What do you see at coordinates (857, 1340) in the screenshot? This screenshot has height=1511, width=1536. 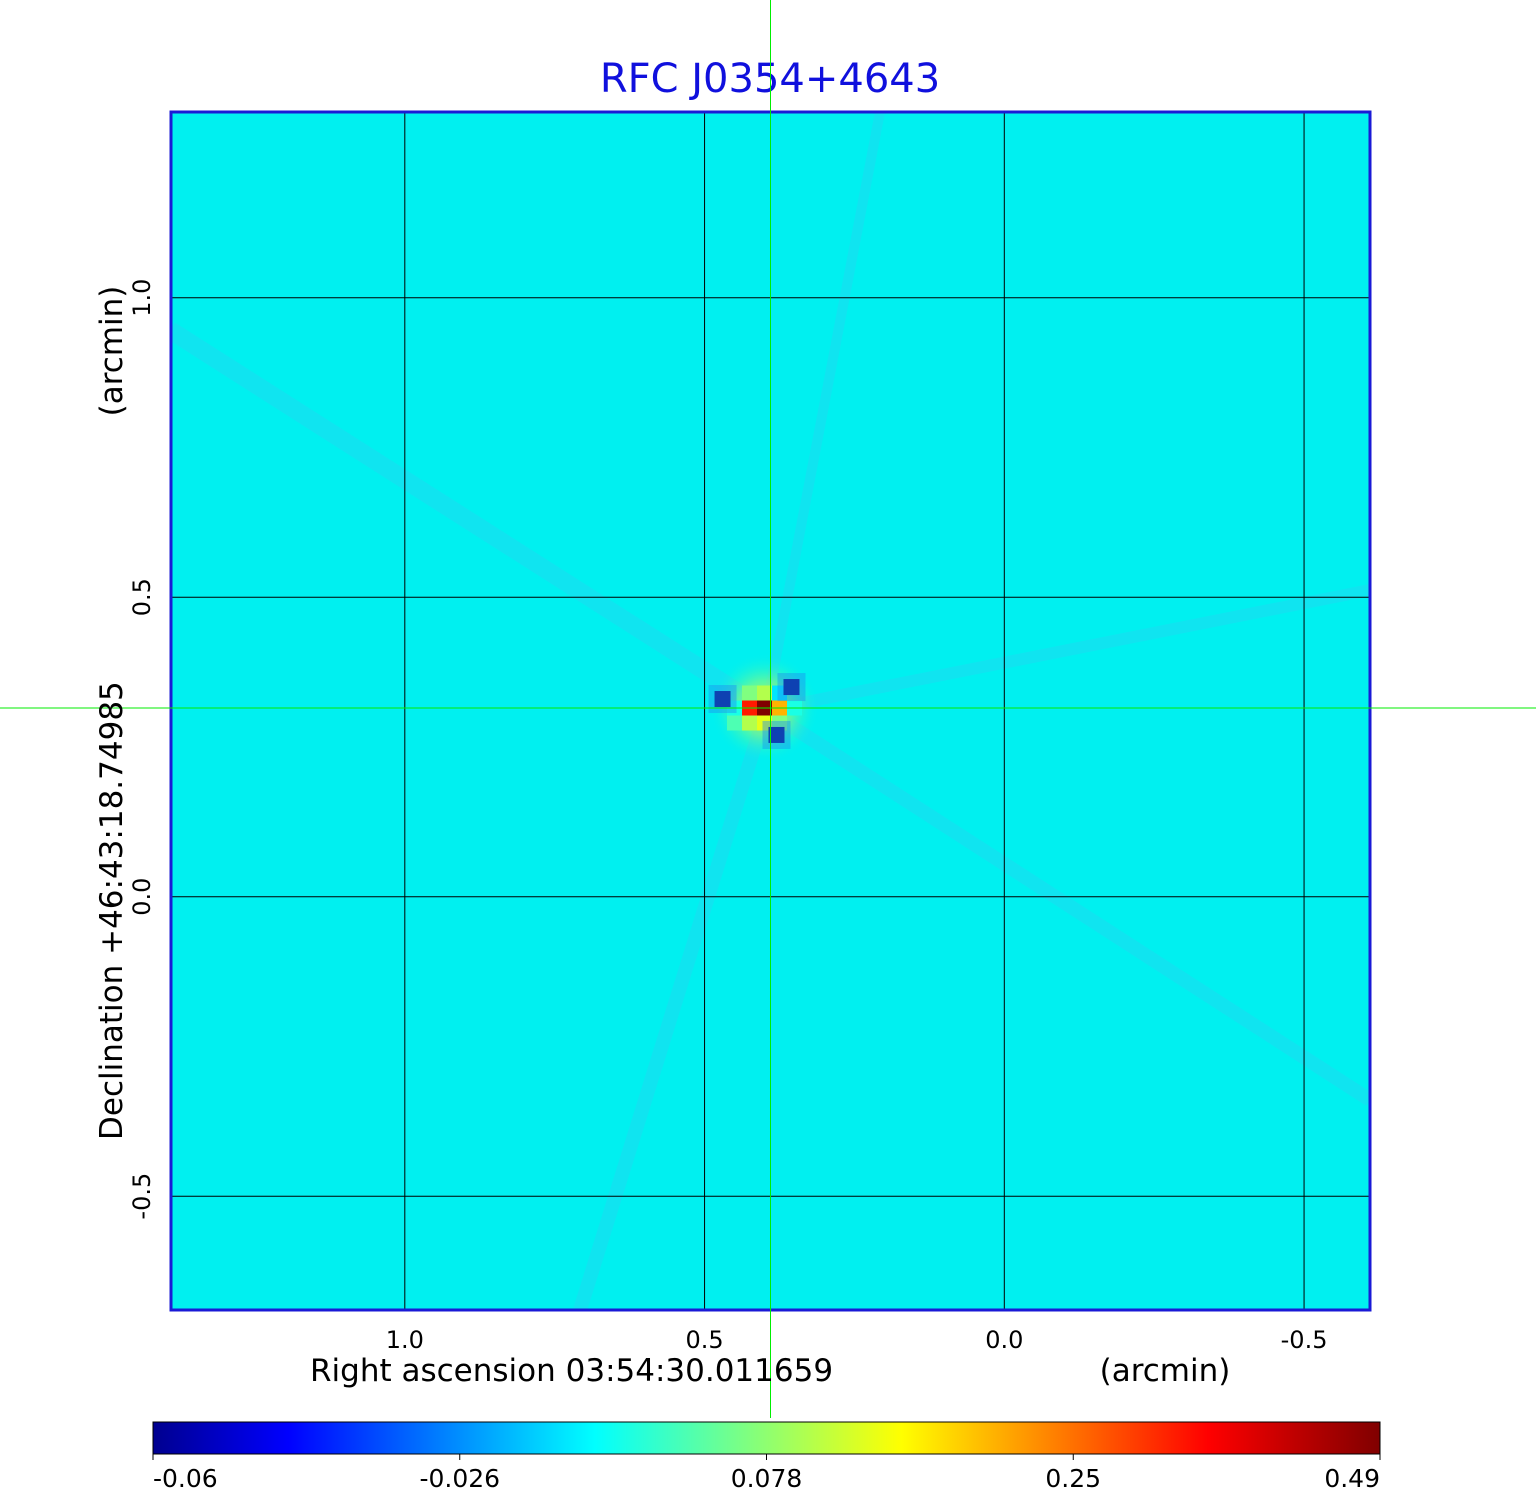 I see `x-tick-labels: 1.0 0.5 0.0 -0.5` at bounding box center [857, 1340].